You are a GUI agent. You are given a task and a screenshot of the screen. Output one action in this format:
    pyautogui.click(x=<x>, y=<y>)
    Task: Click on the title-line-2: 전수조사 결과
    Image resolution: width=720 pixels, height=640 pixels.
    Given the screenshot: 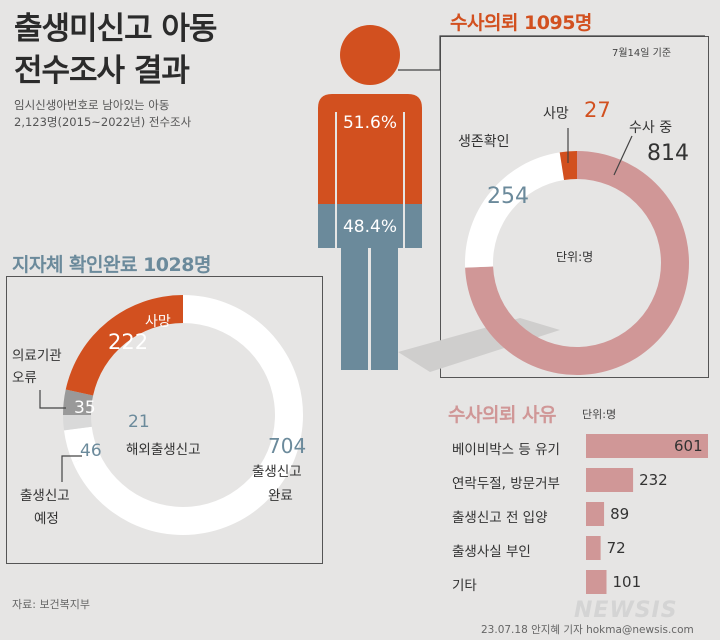 What is the action you would take?
    pyautogui.click(x=102, y=71)
    